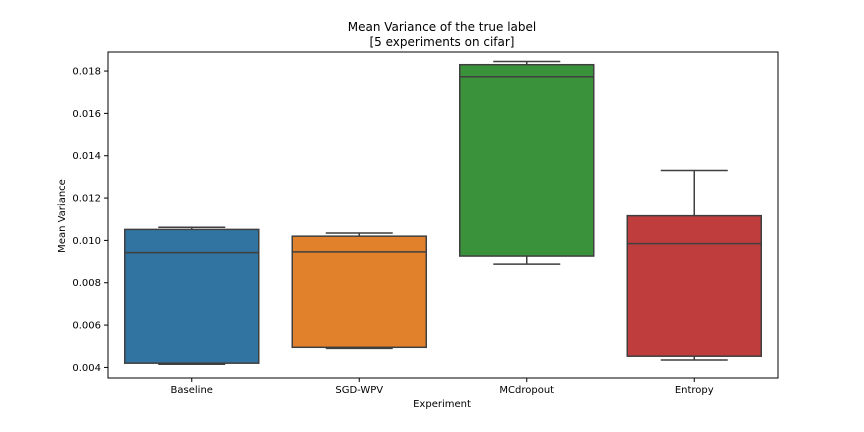 This screenshot has height=432, width=864. What do you see at coordinates (442, 404) in the screenshot?
I see `x-axis-label: Experiment` at bounding box center [442, 404].